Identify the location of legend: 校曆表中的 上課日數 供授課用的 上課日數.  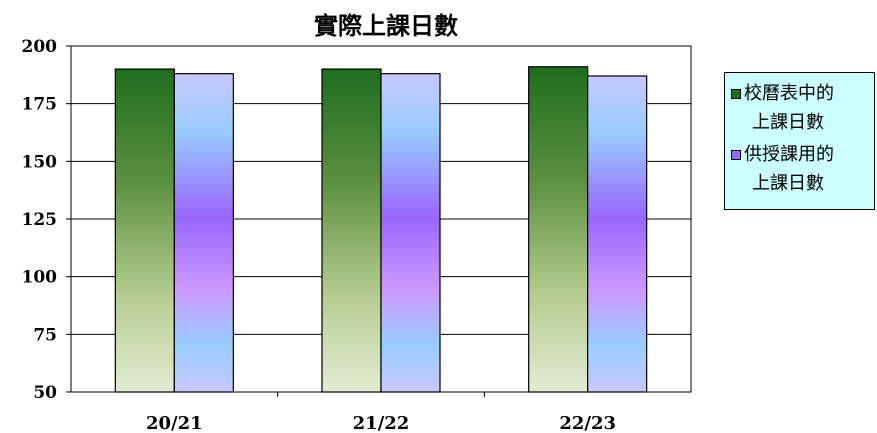
(799, 141).